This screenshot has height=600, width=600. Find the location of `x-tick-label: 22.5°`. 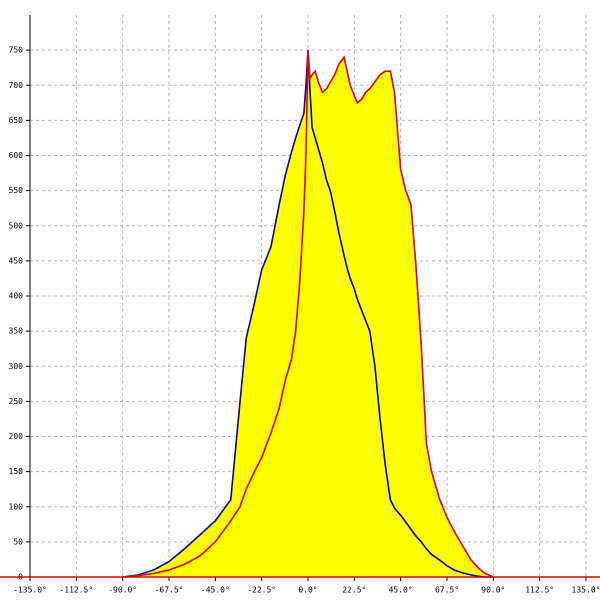

x-tick-label: 22.5° is located at coordinates (354, 590).